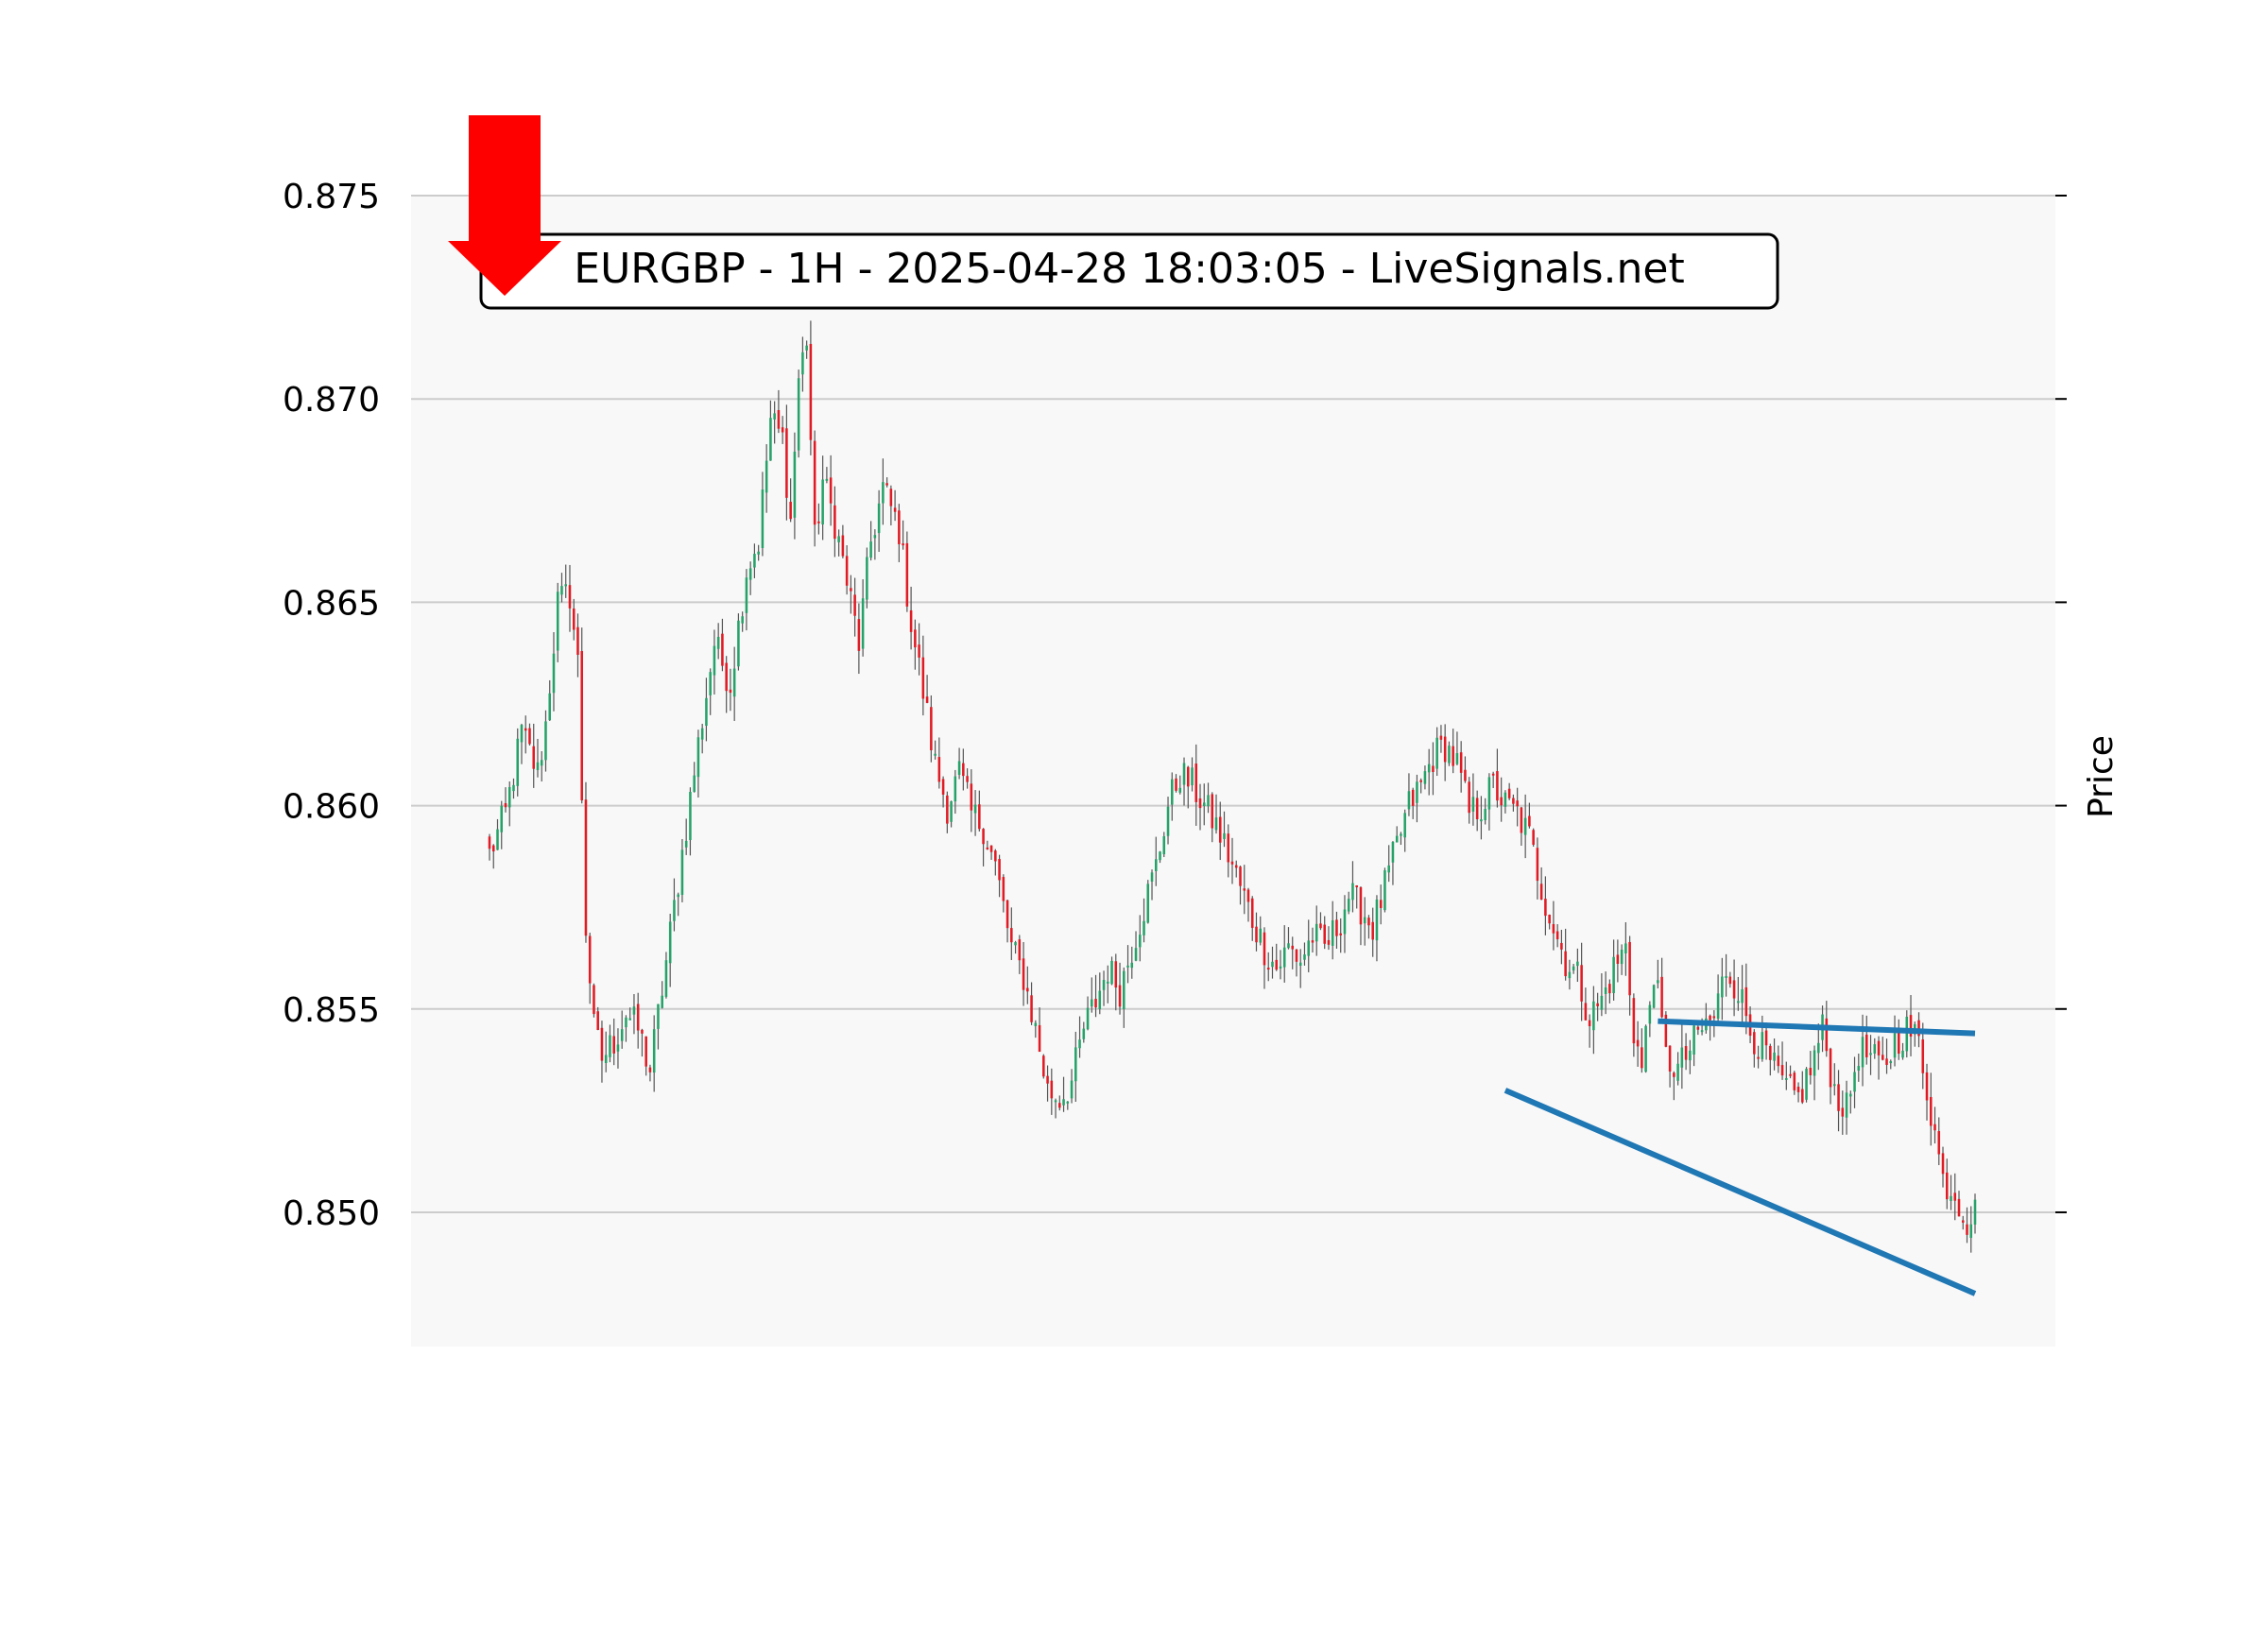  What do you see at coordinates (331, 1214) in the screenshot?
I see `y-tick-label: 0.850` at bounding box center [331, 1214].